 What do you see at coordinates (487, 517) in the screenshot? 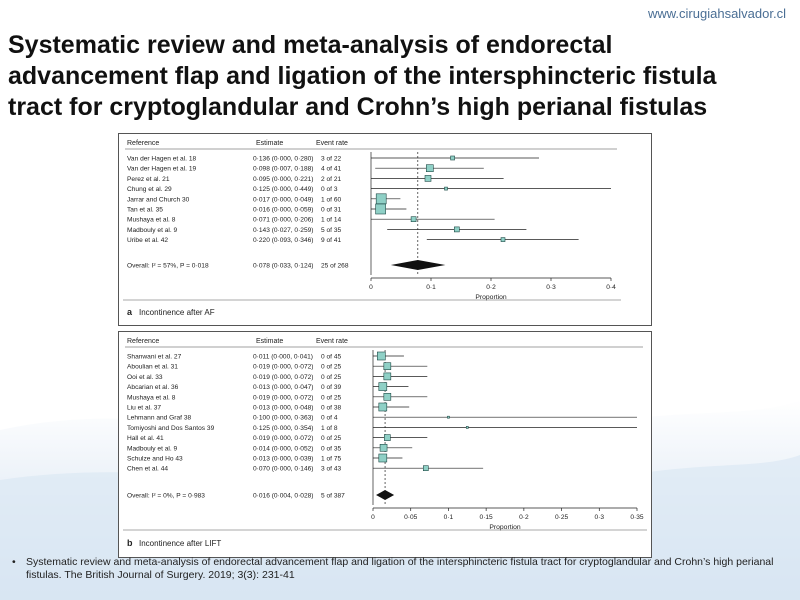
I see `x-tick-label: 0·15` at bounding box center [487, 517].